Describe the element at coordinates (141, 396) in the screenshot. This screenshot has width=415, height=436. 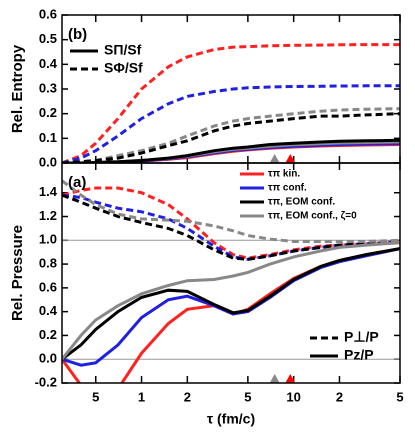
I see `x-tick-label: 1` at that location.